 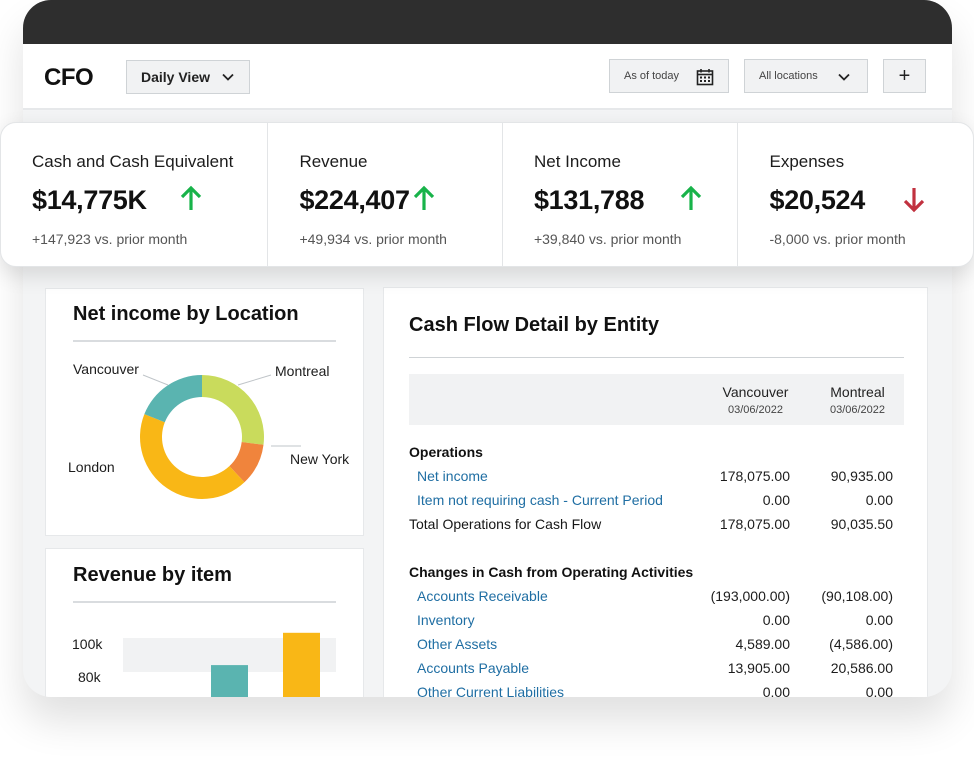 What do you see at coordinates (861, 476) in the screenshot?
I see `cell-montreal: 90,935.00` at bounding box center [861, 476].